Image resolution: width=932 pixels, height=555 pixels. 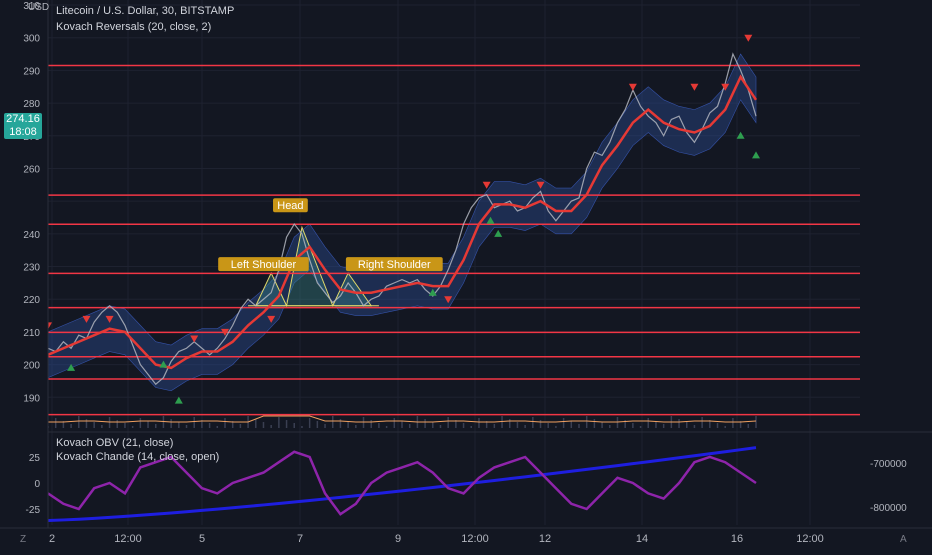 I want to click on zoom-button: Z, so click(x=23, y=539).